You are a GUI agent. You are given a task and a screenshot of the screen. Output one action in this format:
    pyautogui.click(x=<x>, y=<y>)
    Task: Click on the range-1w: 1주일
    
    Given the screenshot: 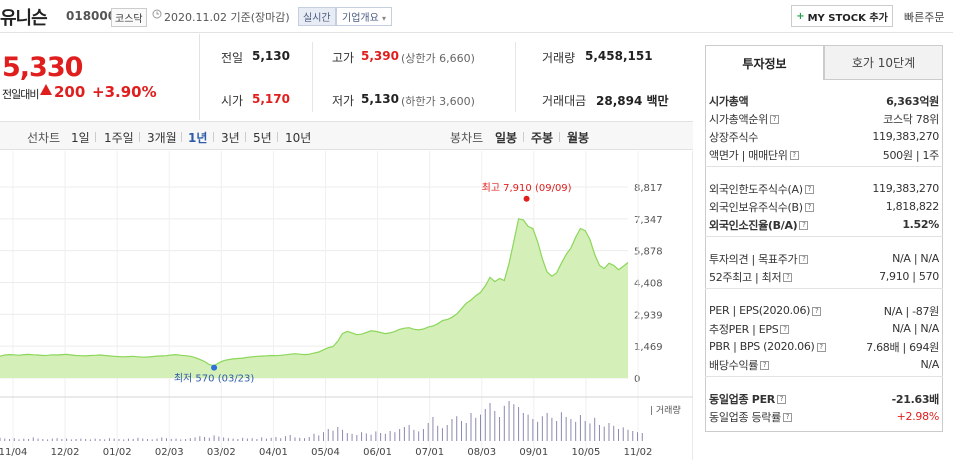 What is the action you would take?
    pyautogui.click(x=119, y=138)
    